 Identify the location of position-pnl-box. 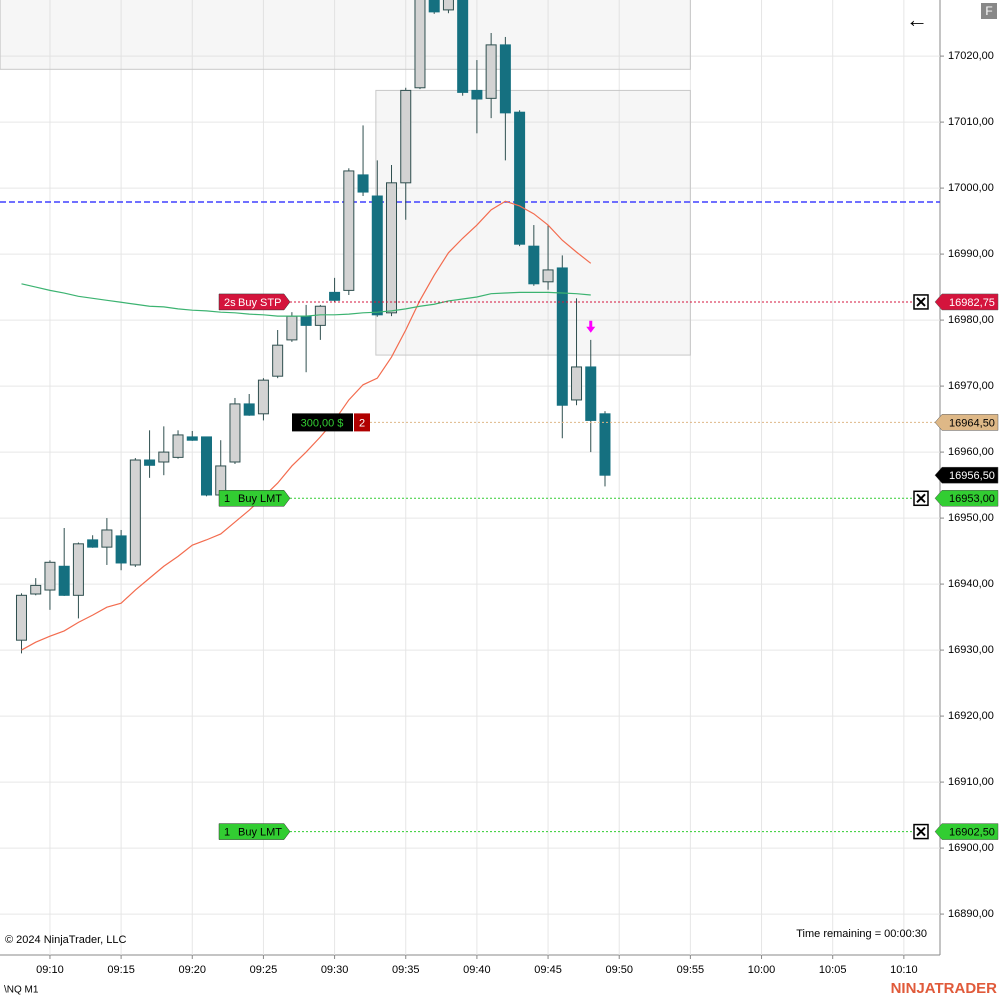
(322, 422).